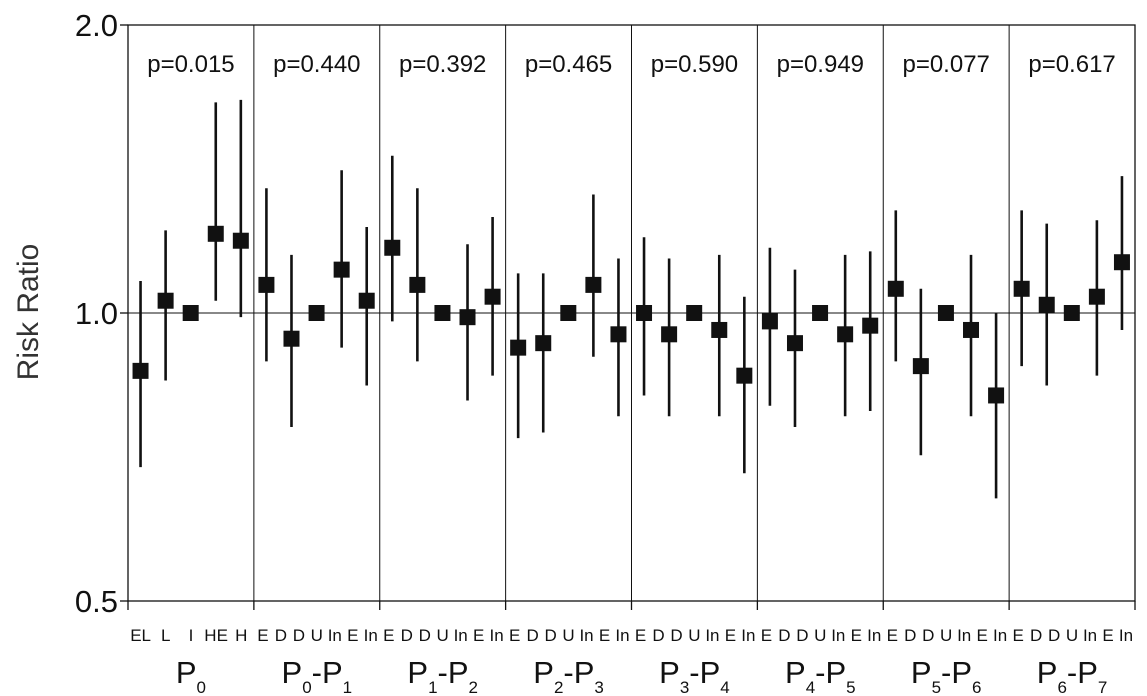  Describe the element at coordinates (694, 675) in the screenshot. I see `group-label: P3-P4` at that location.